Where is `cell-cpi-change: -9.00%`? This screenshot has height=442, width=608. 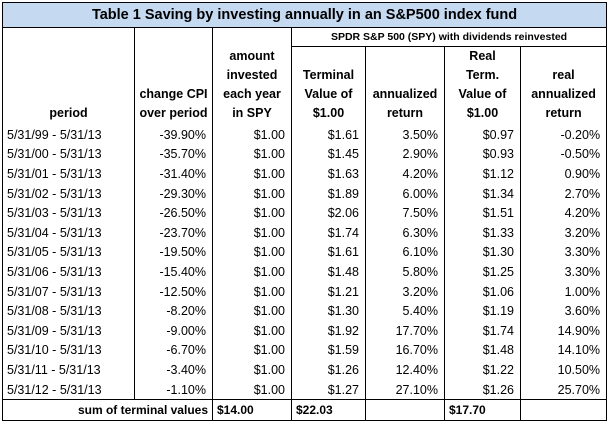
cell-cpi-change: -9.00% is located at coordinates (173, 330).